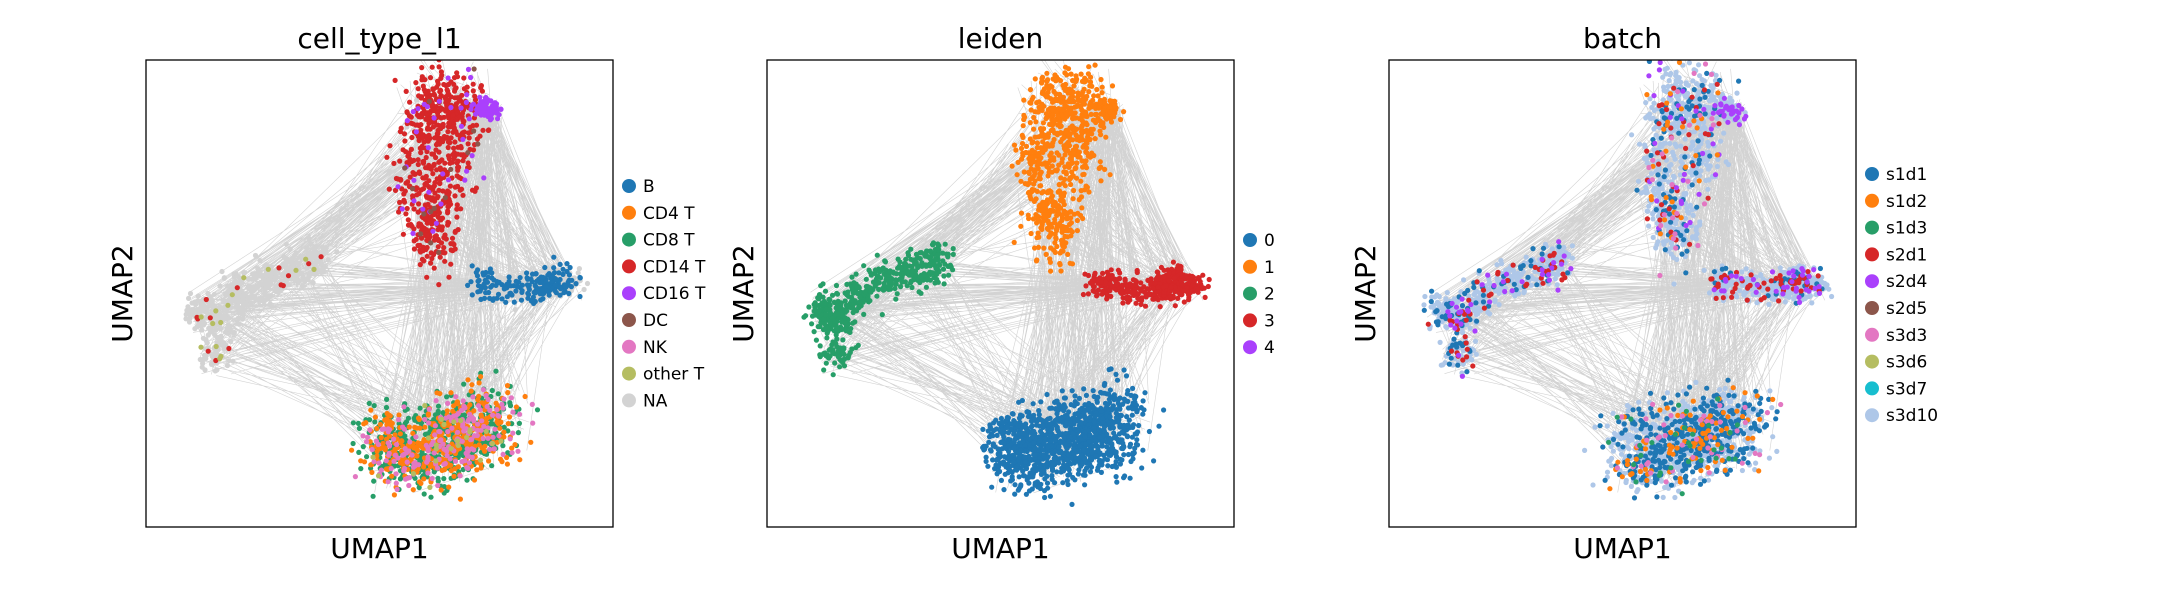 This screenshot has width=2173, height=600. I want to click on legend-label: DC, so click(655, 321).